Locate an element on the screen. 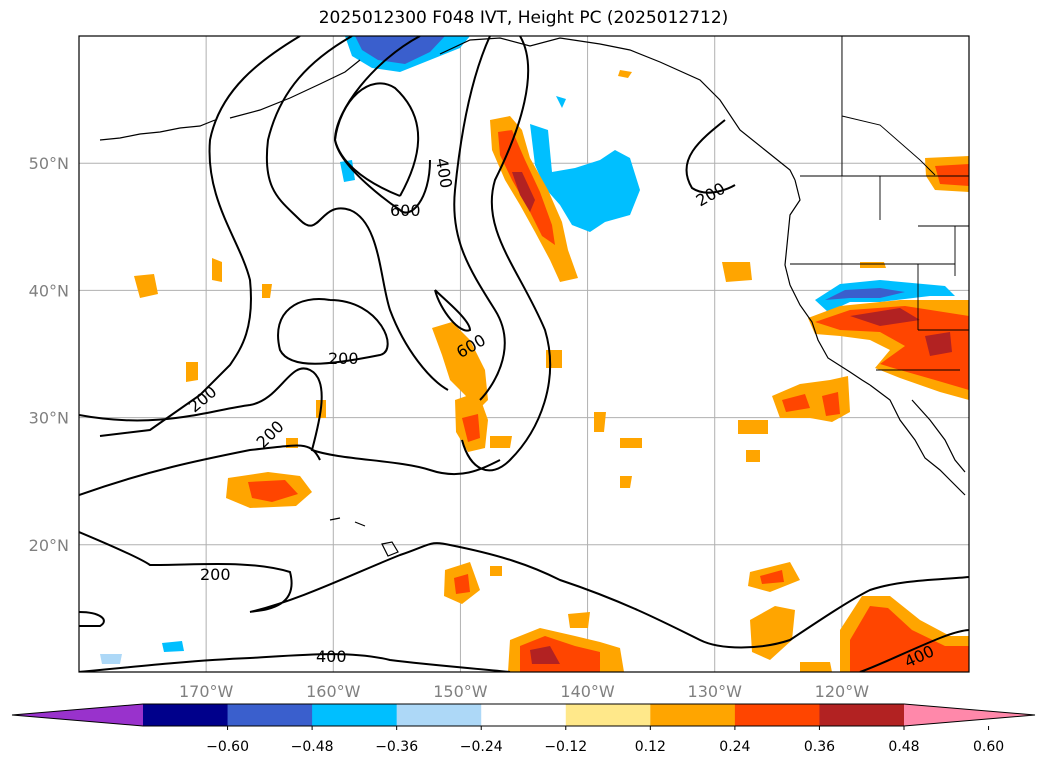 The image size is (1047, 765). positive-anomaly-south-2-core is located at coordinates (545, 655).